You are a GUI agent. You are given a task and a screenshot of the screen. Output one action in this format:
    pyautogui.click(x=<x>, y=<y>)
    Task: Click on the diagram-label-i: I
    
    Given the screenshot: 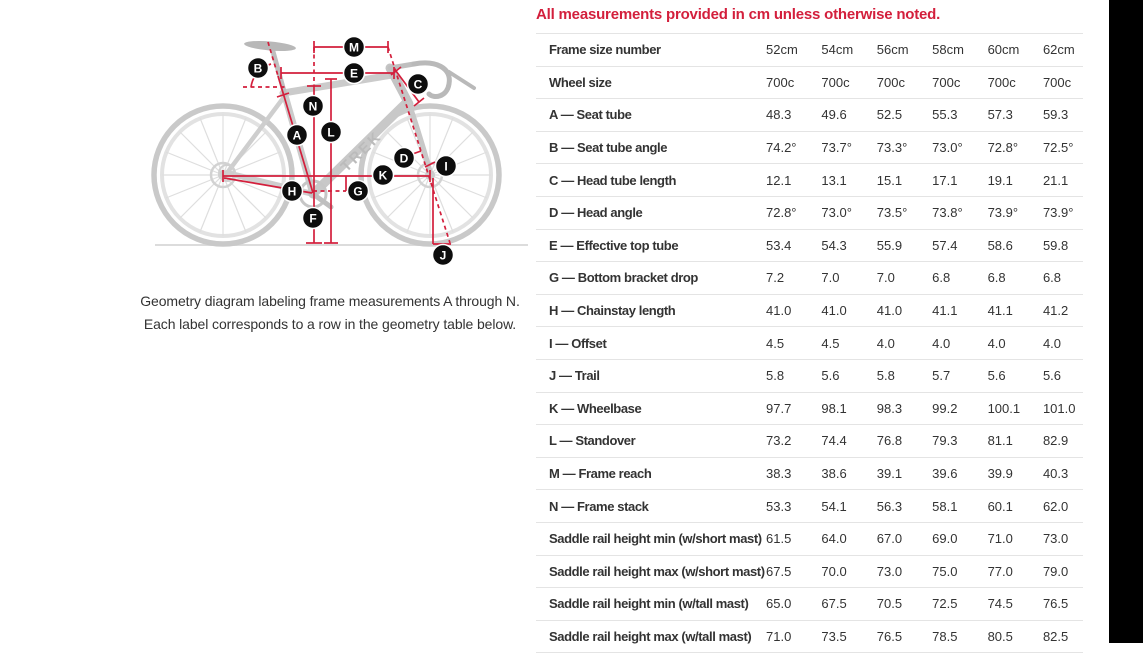 What is the action you would take?
    pyautogui.click(x=446, y=166)
    